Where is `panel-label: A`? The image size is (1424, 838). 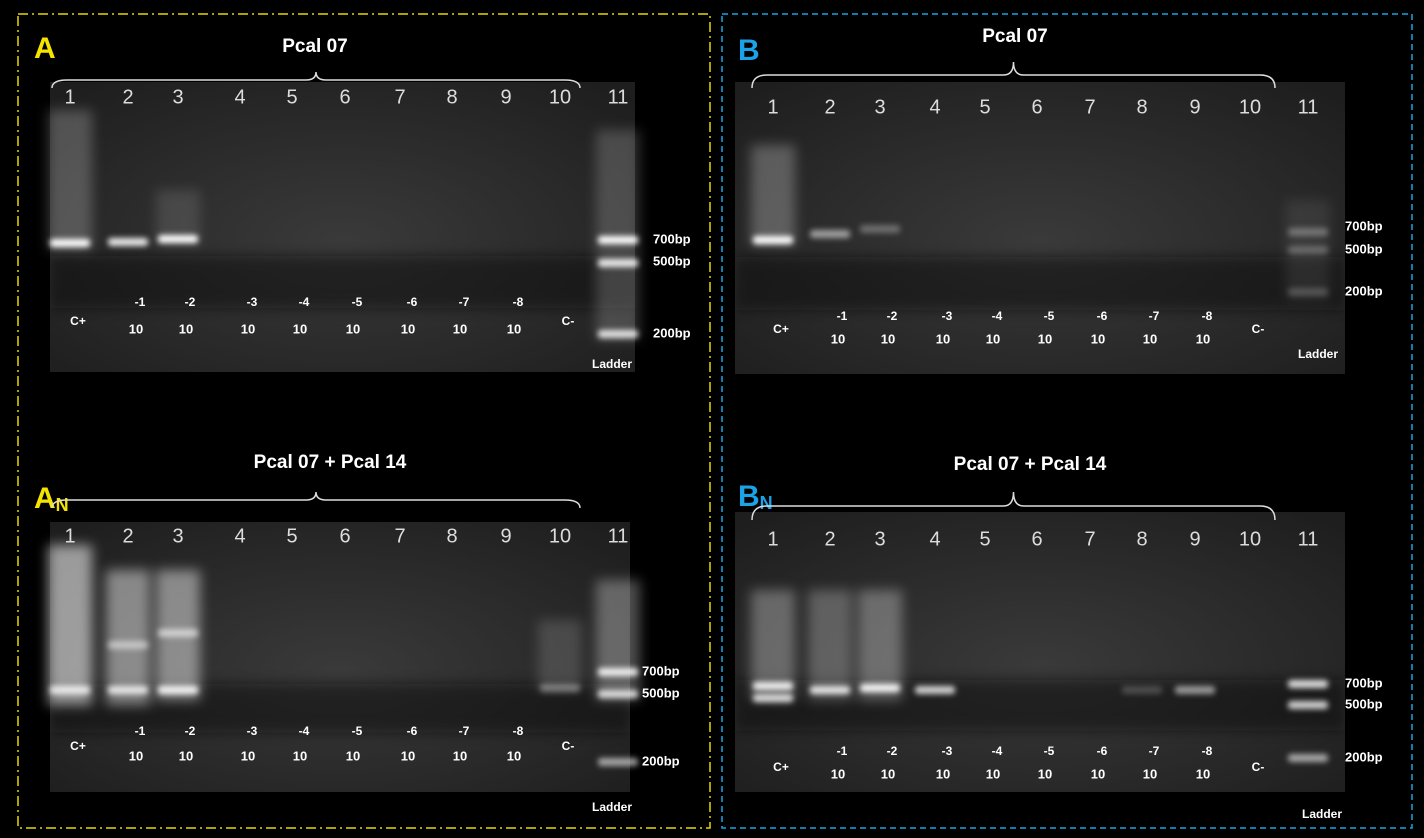 panel-label: A is located at coordinates (45, 48).